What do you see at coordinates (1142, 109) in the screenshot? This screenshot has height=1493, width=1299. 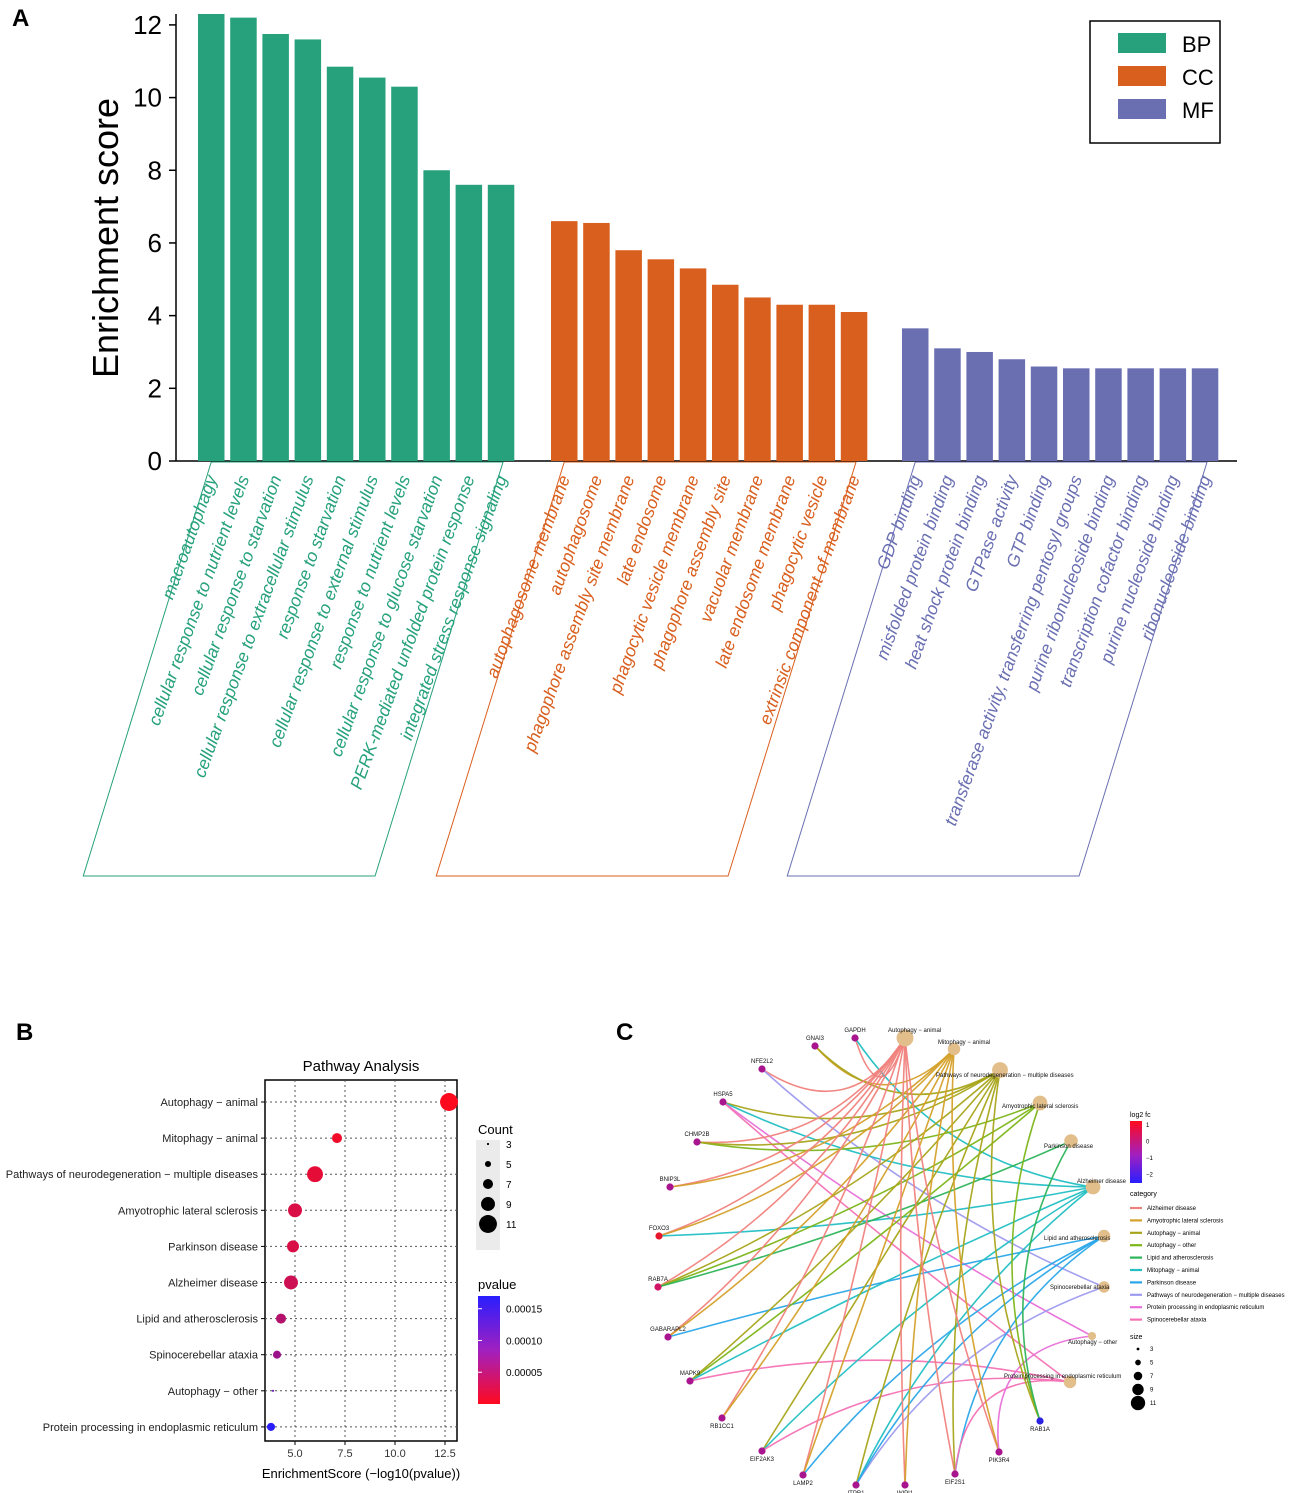 I see `legend-swatch-mf` at bounding box center [1142, 109].